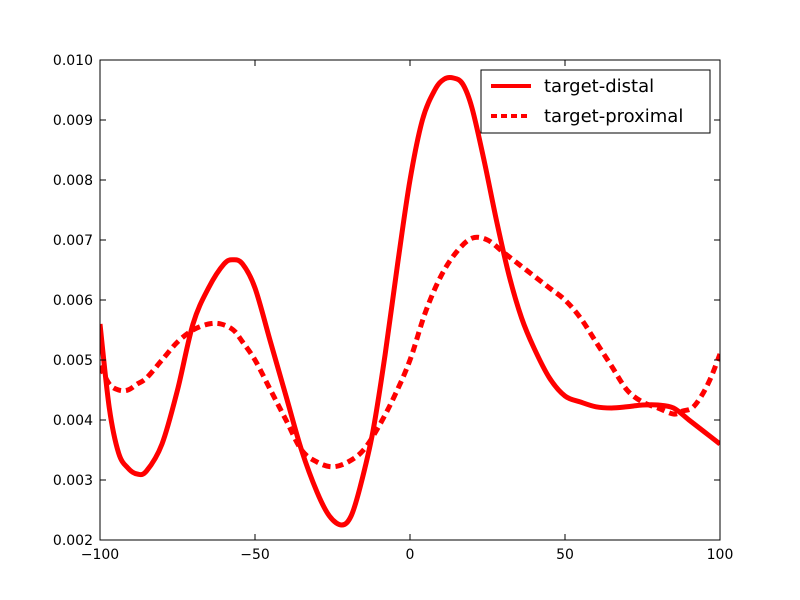 The height and width of the screenshot is (600, 800). What do you see at coordinates (73, 301) in the screenshot?
I see `y-tick-label: 0.006` at bounding box center [73, 301].